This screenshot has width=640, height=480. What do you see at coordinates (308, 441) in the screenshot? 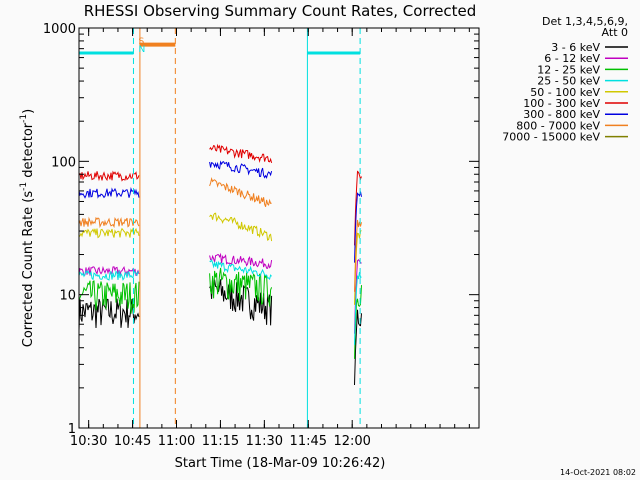
I see `x-tick-label: 11:45` at bounding box center [308, 441].